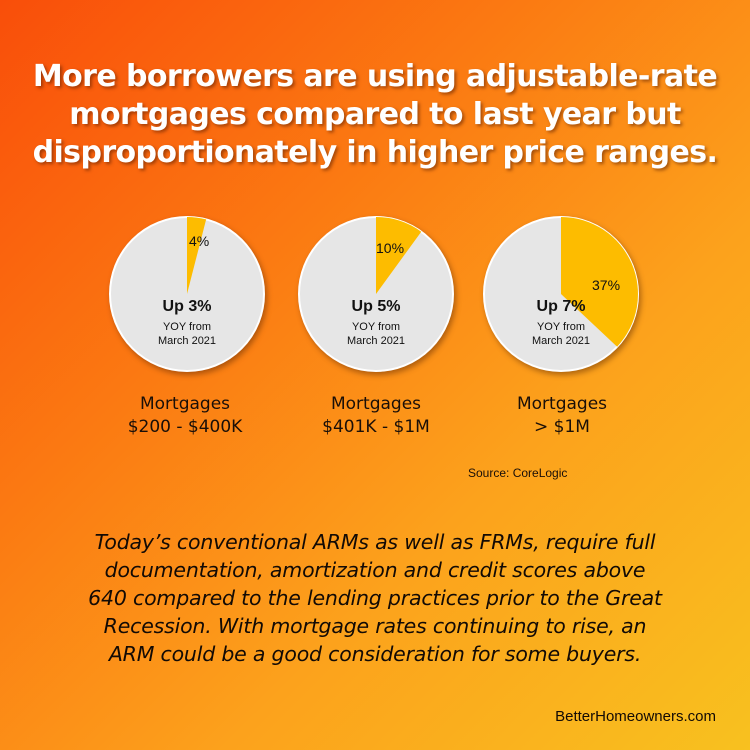 This screenshot has width=750, height=750. What do you see at coordinates (561, 327) in the screenshot?
I see `pie-3-subtitle-line-1: YOY from` at bounding box center [561, 327].